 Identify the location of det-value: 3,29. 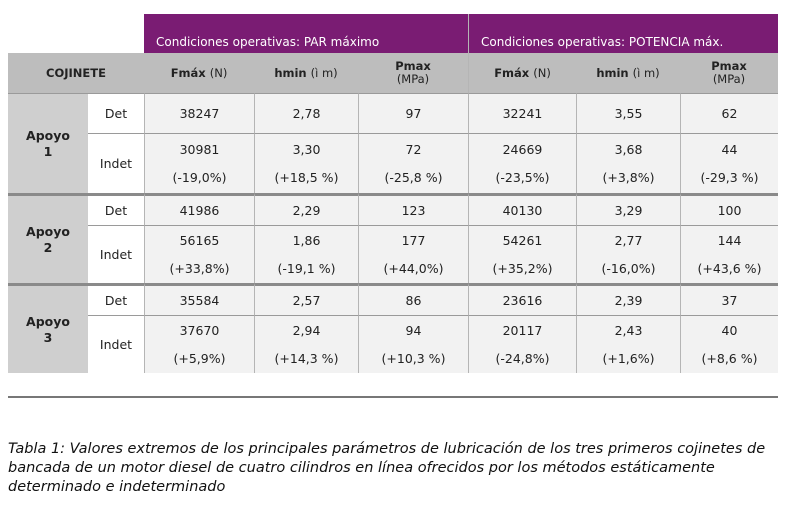
(628, 209).